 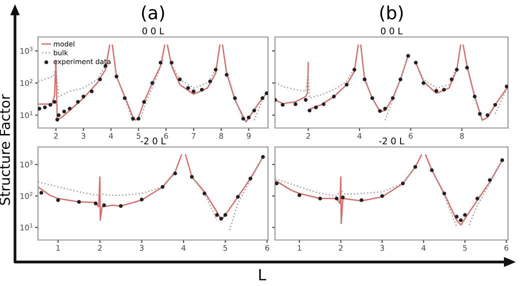 I want to click on y-axis-title: Structure Factor, so click(x=5, y=149).